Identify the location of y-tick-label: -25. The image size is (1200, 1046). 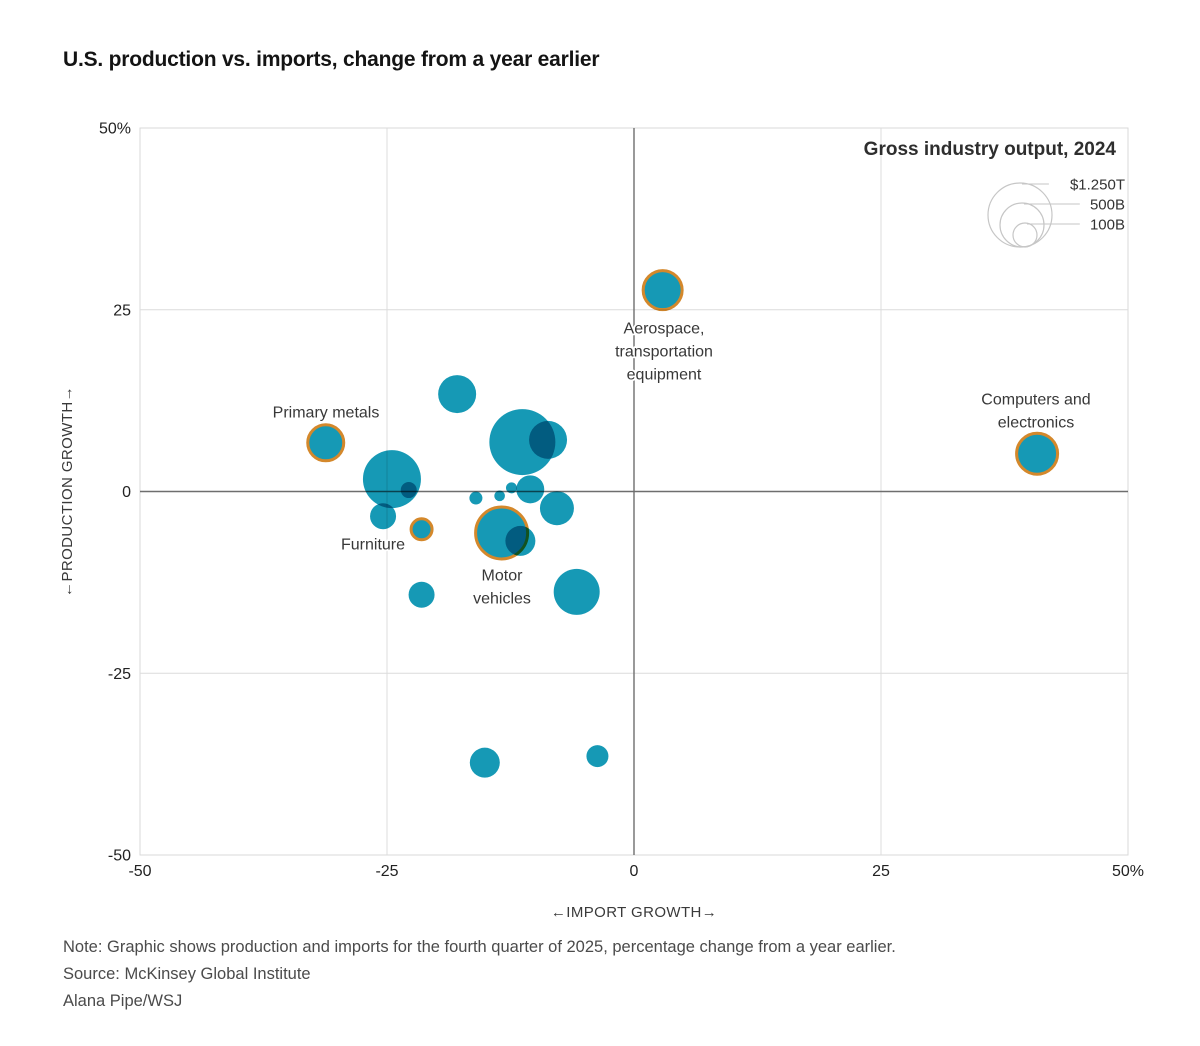
(119, 674).